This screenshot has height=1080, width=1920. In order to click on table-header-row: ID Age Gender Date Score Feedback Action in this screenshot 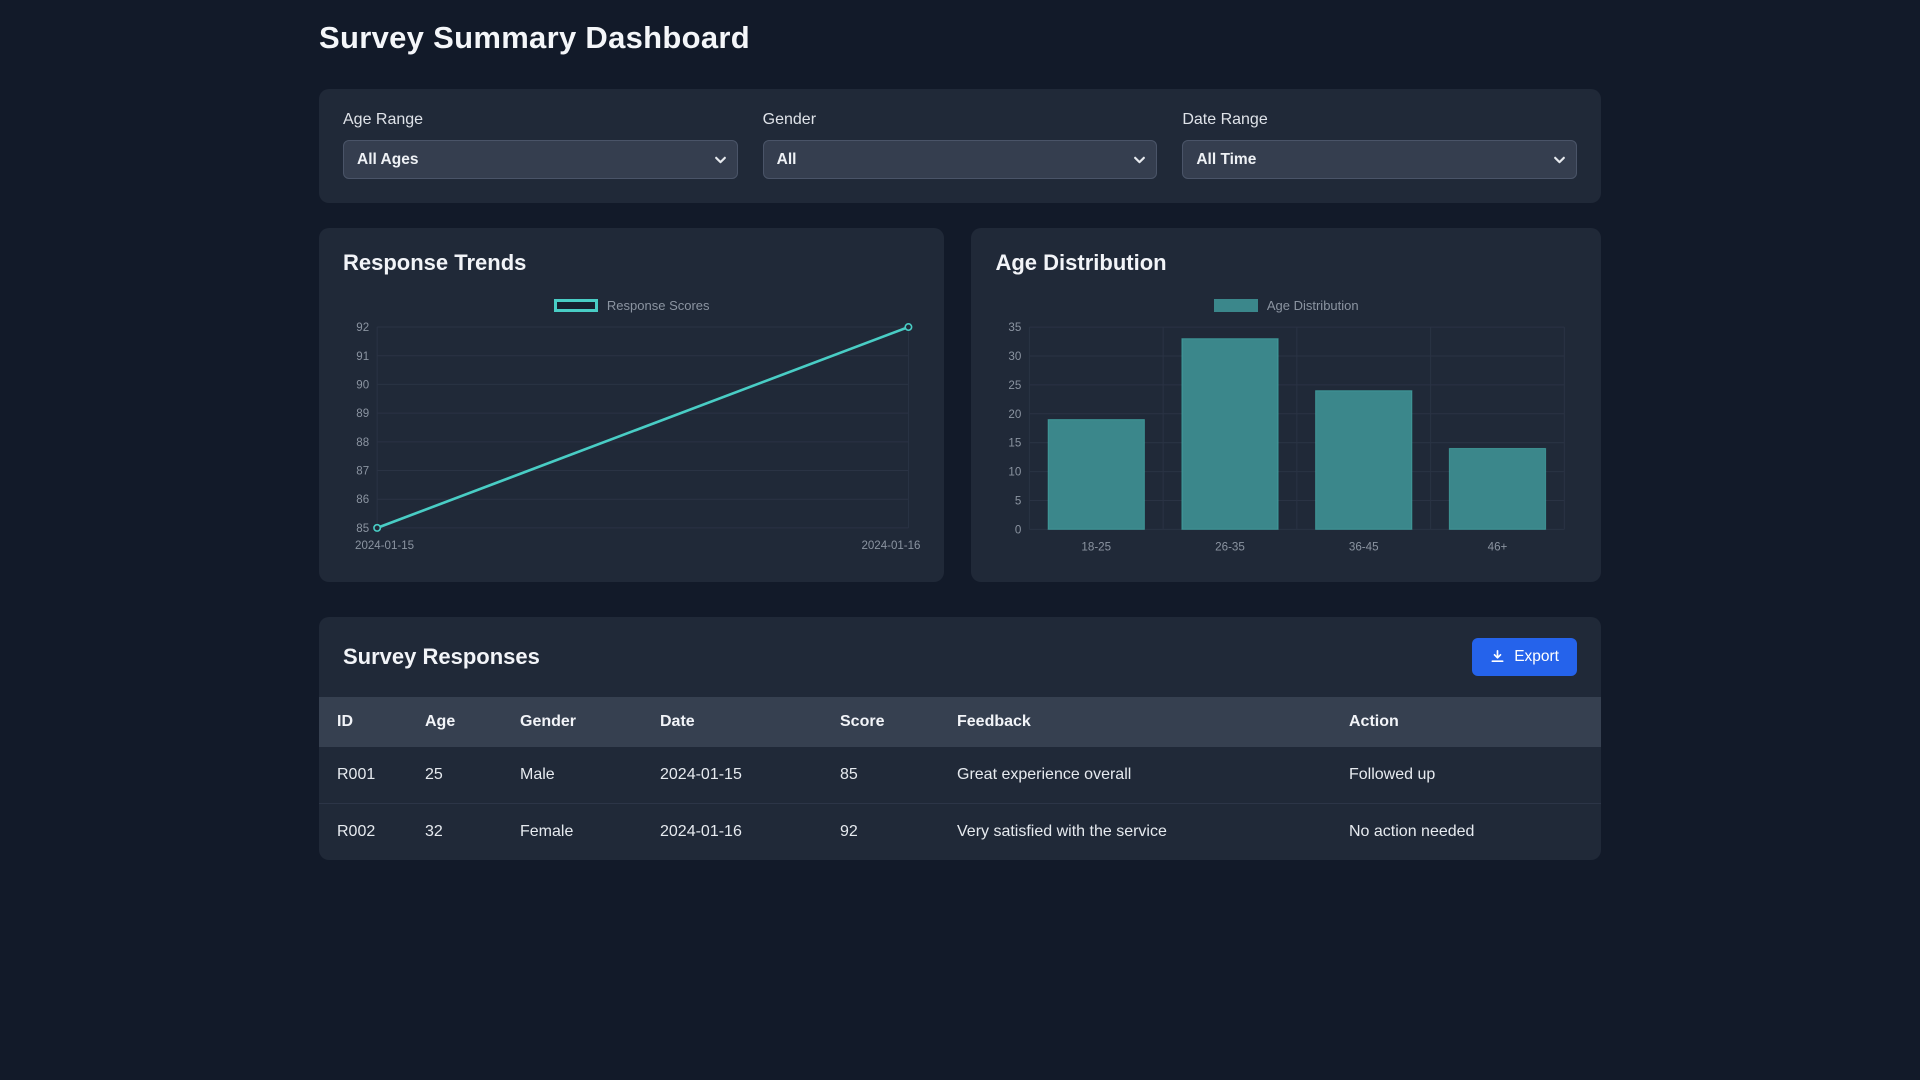, I will do `click(960, 721)`.